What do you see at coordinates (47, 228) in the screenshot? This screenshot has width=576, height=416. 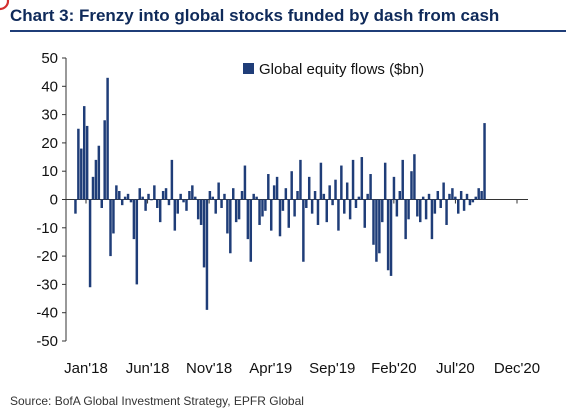 I see `y-tick-label: -10` at bounding box center [47, 228].